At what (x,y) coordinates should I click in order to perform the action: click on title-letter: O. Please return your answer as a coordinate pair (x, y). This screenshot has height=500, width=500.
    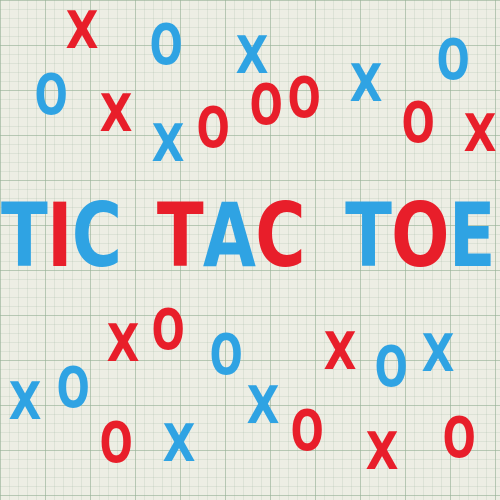
    Looking at the image, I should click on (419, 235).